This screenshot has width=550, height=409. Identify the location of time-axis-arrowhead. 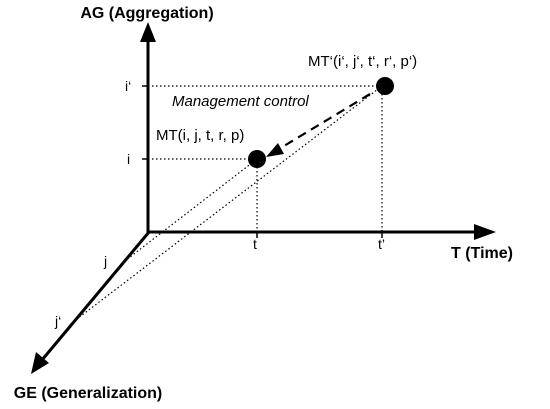
(485, 232).